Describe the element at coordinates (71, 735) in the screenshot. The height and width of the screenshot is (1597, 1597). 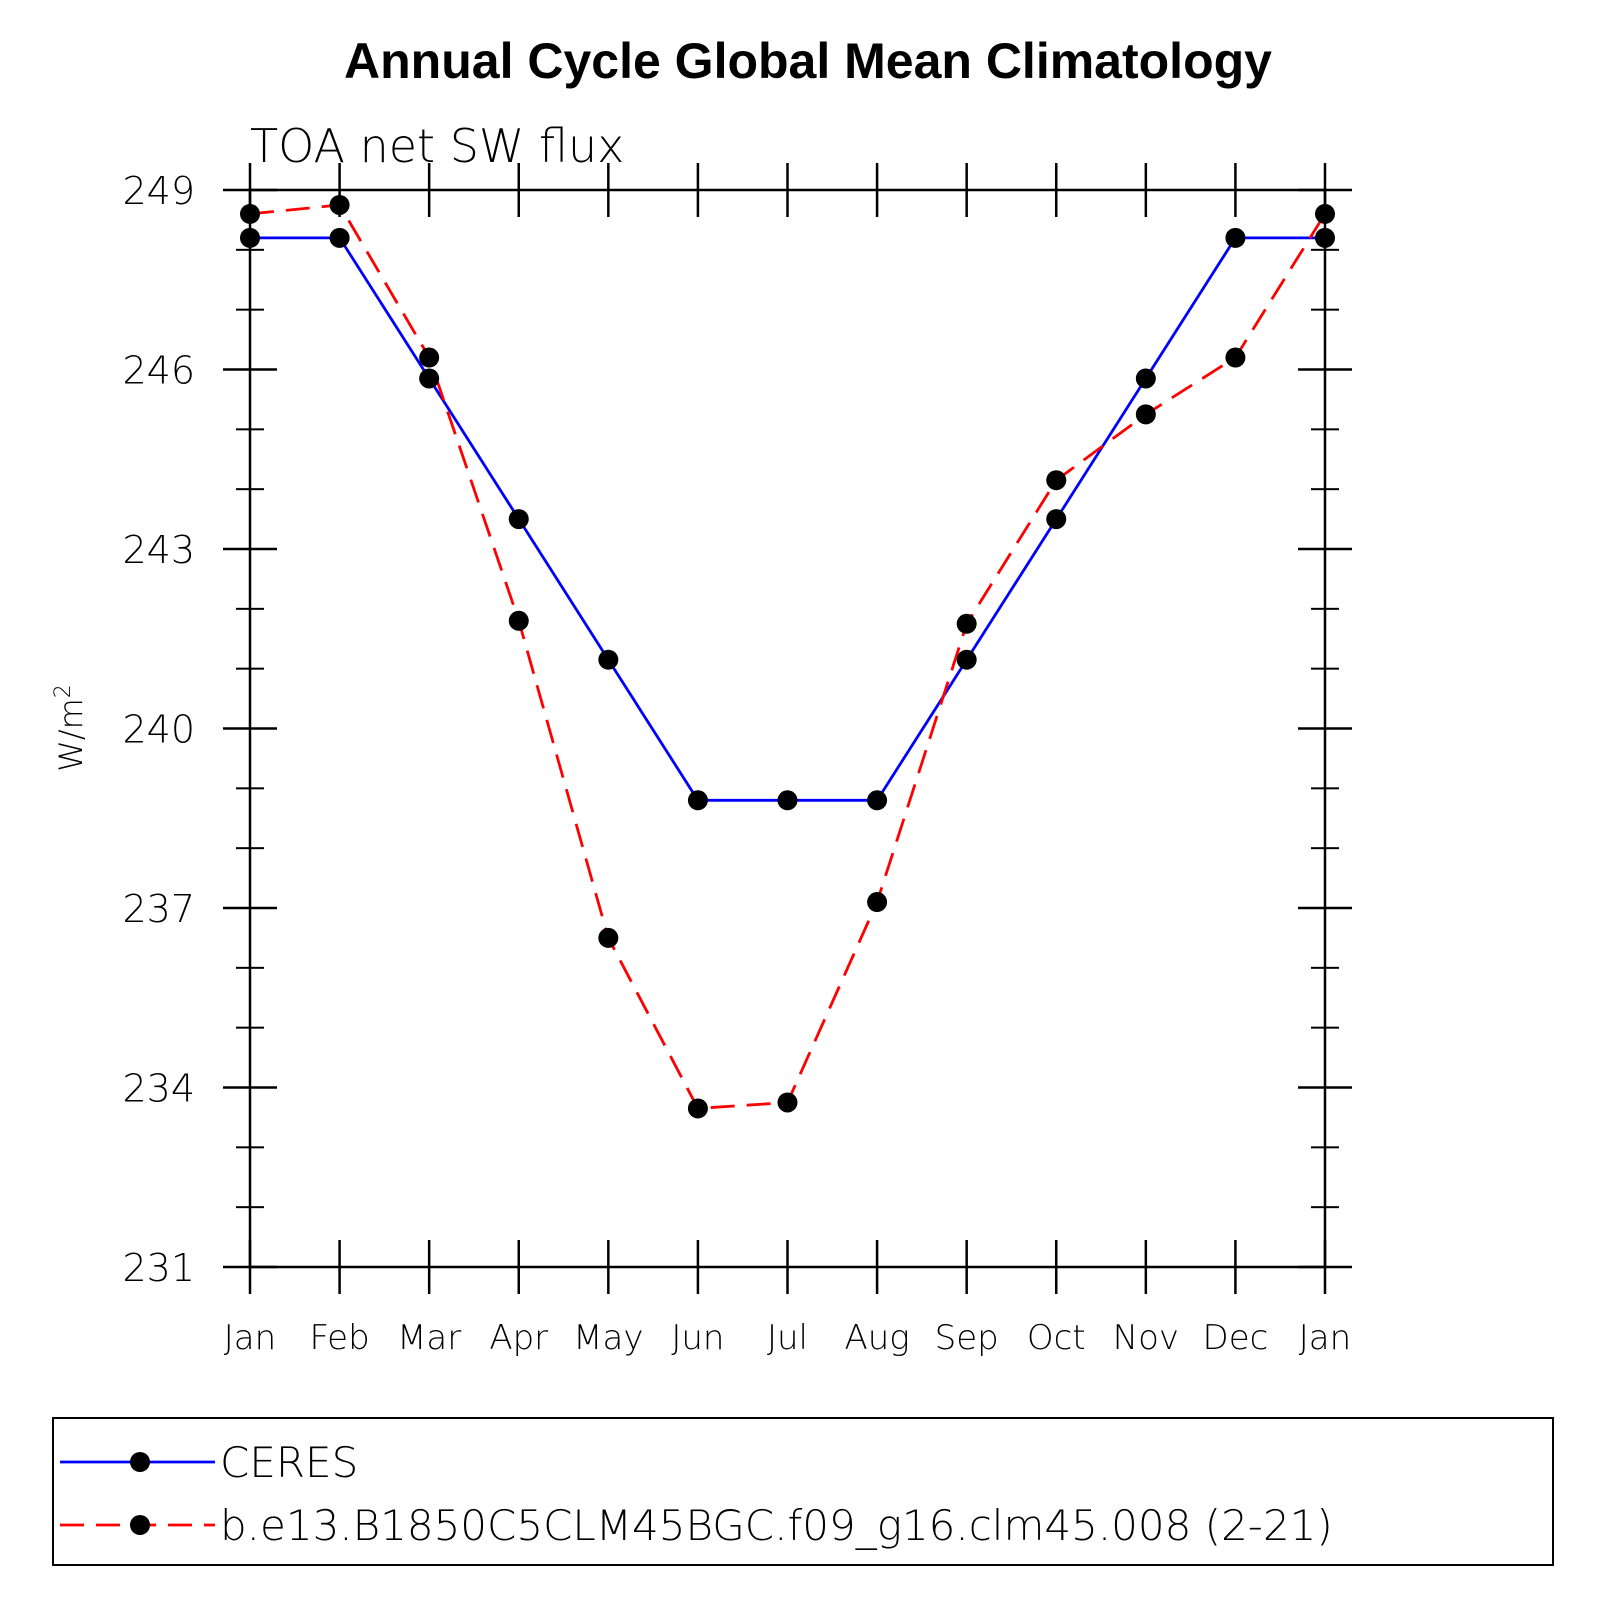
I see `y-axis-label-unit: W/m` at that location.